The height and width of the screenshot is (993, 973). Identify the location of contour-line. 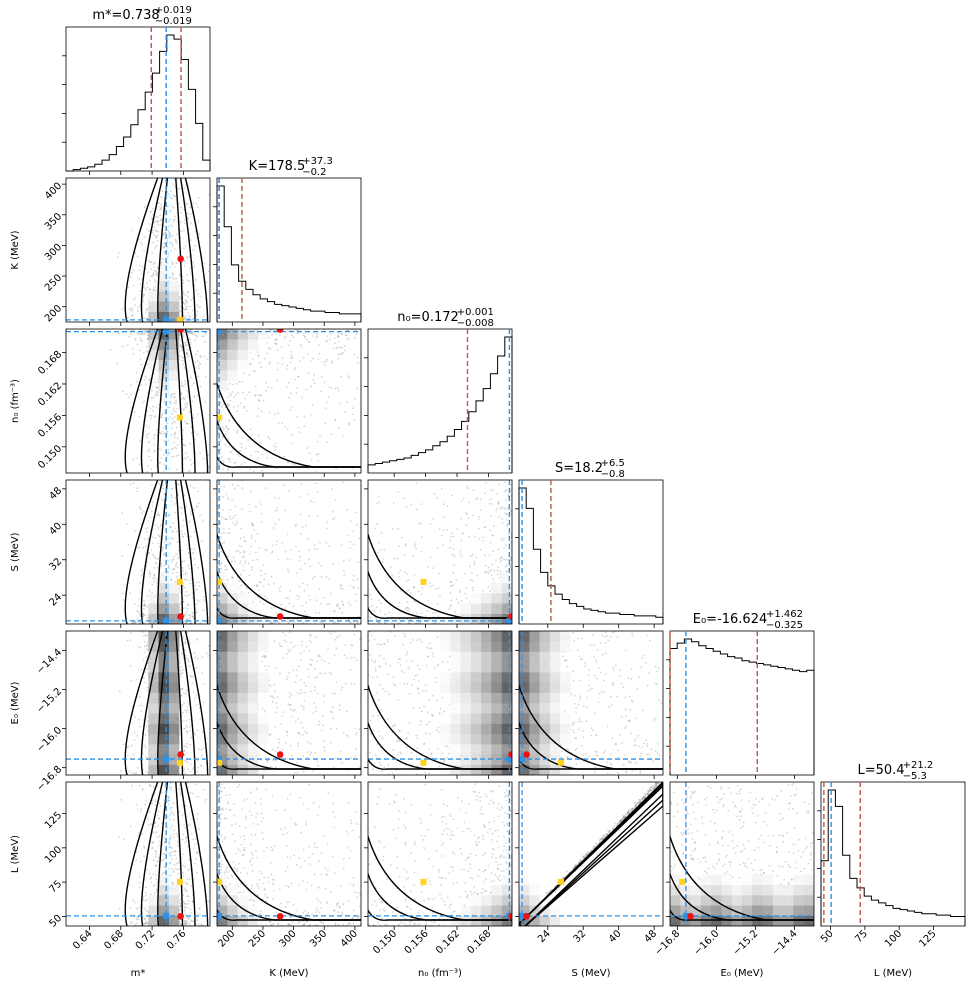
(168, 401).